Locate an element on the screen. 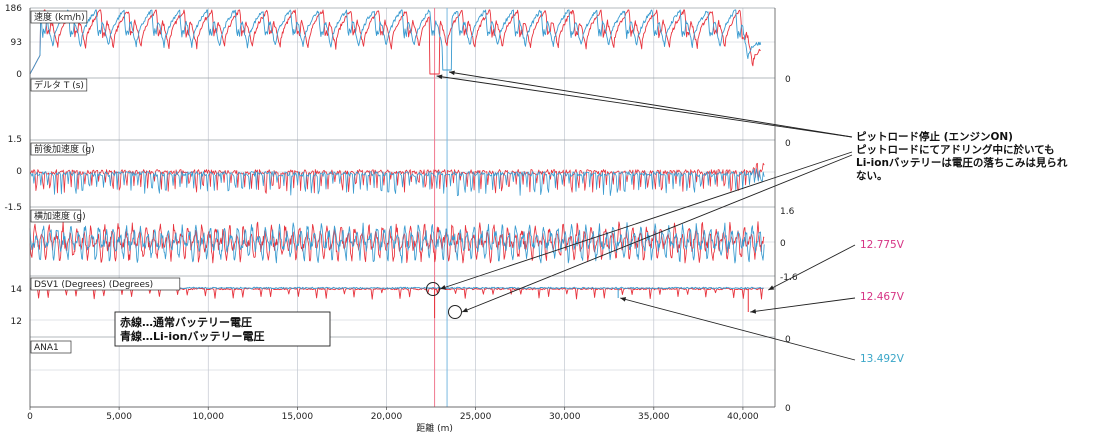  left-tick-longg: -1.5 is located at coordinates (13, 208).